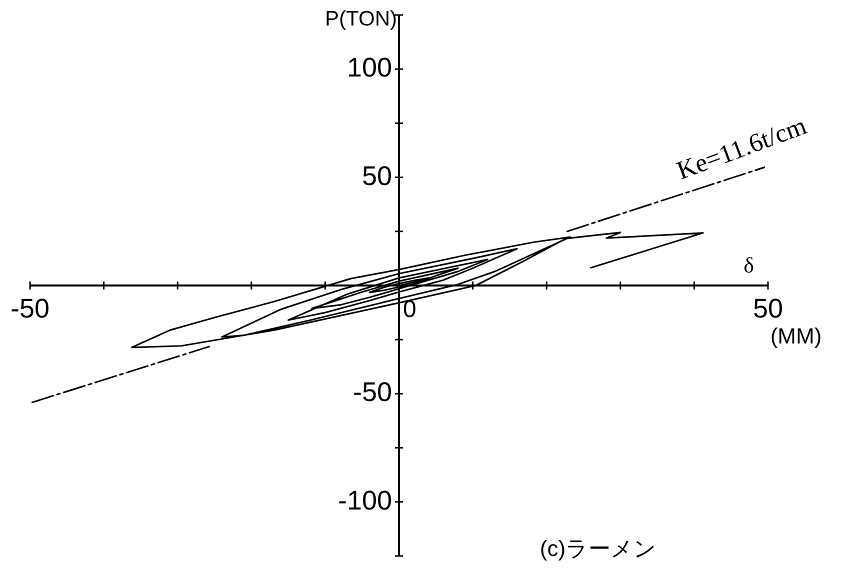 This screenshot has height=579, width=845. I want to click on y-tick-label: -50, so click(372, 392).